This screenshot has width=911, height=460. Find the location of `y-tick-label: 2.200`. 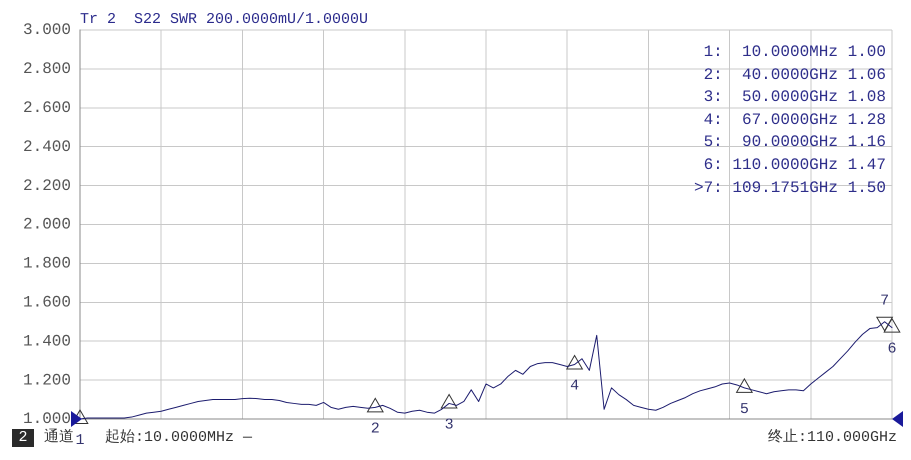

y-tick-label: 2.200 is located at coordinates (46, 185).